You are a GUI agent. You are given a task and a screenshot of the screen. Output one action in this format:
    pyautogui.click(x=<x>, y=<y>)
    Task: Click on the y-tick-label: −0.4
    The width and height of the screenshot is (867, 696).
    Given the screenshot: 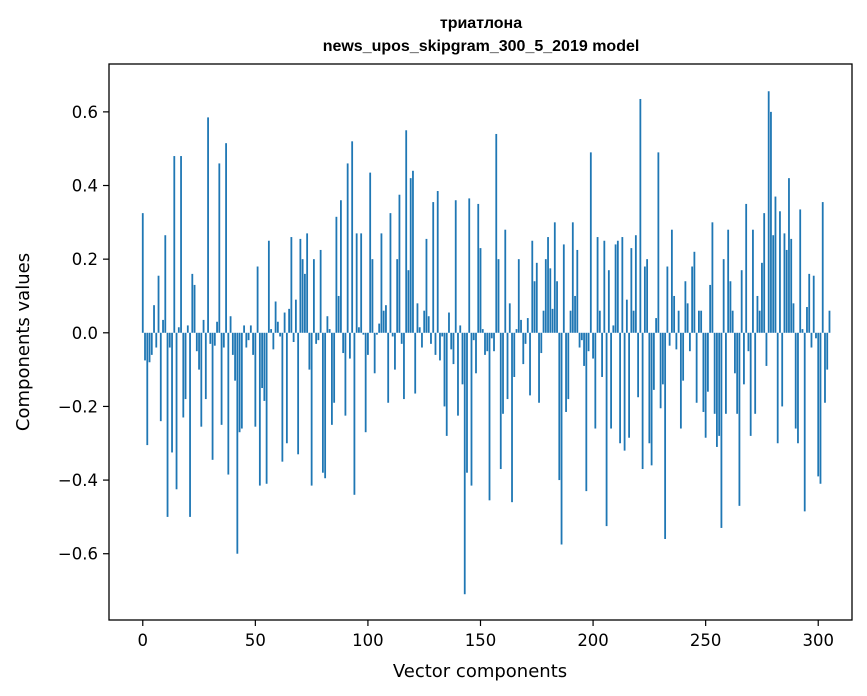 What is the action you would take?
    pyautogui.click(x=78, y=480)
    